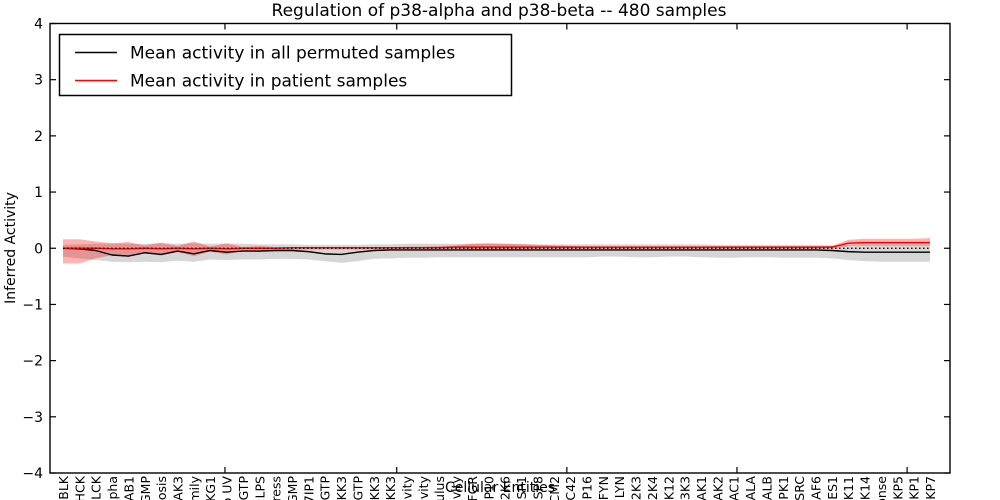 The height and width of the screenshot is (500, 1000). I want to click on x-tick-label: PAK1, so click(701, 488).